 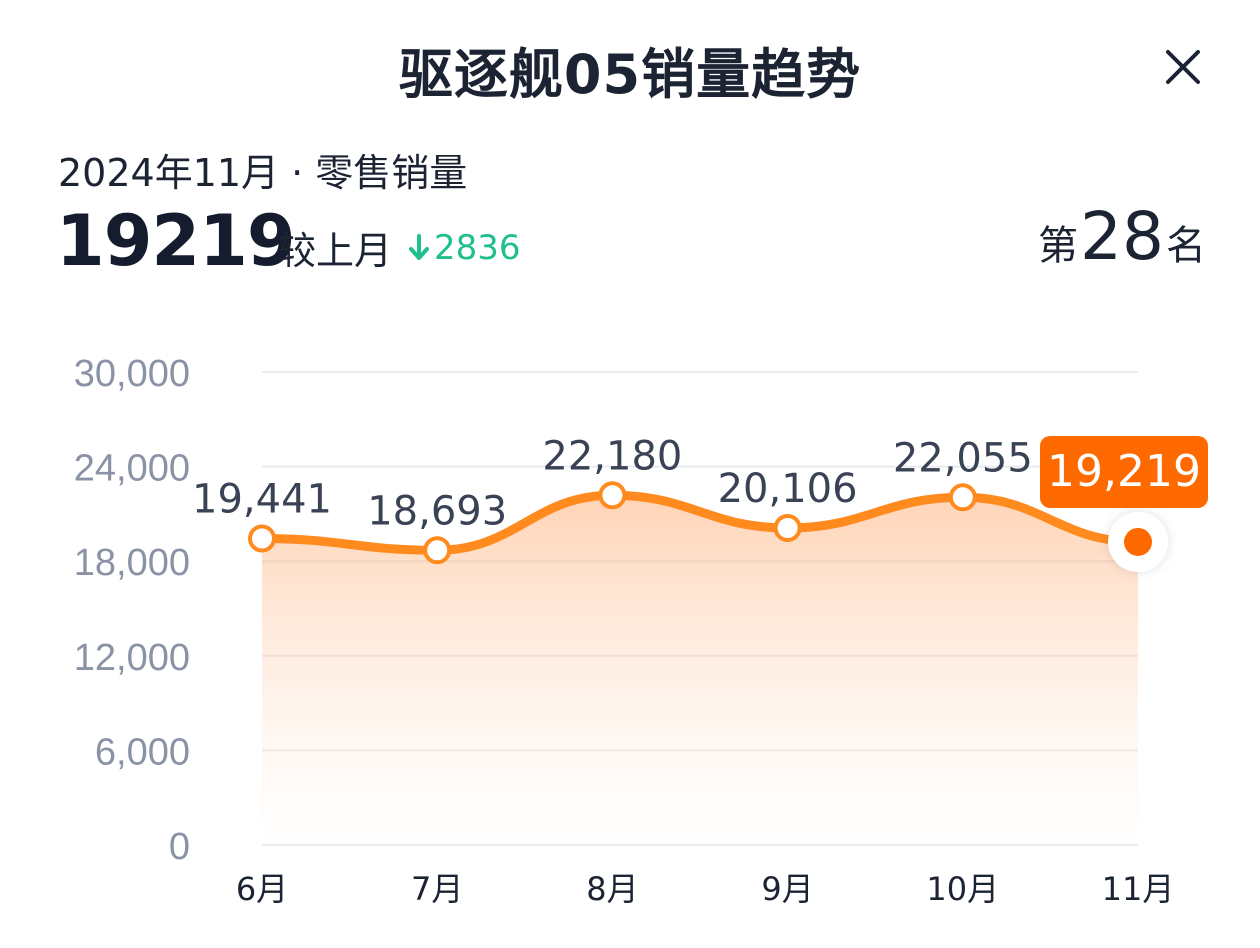 I want to click on y-tick-label: 6,000, so click(x=142, y=752).